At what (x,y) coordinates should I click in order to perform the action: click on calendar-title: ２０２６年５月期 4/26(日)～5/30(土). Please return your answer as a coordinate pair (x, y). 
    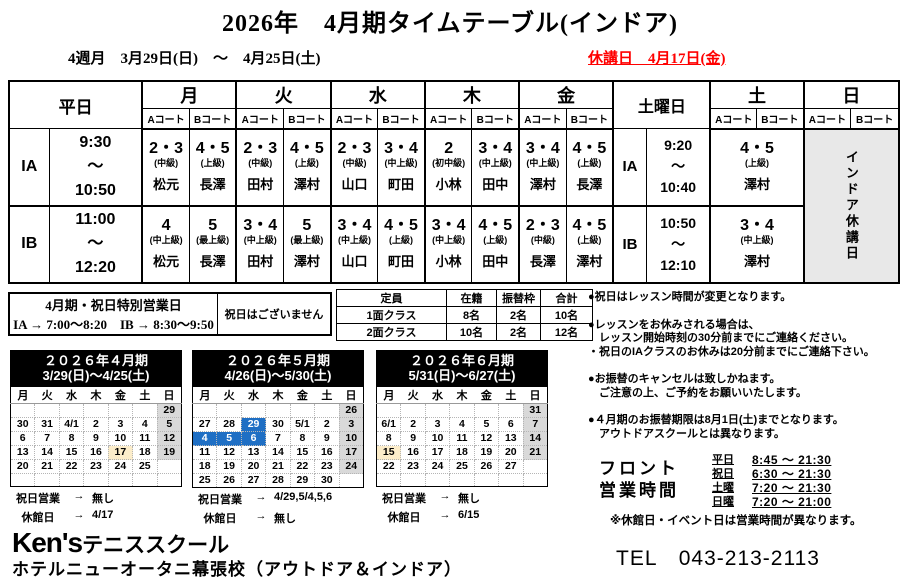
    Looking at the image, I should click on (278, 368).